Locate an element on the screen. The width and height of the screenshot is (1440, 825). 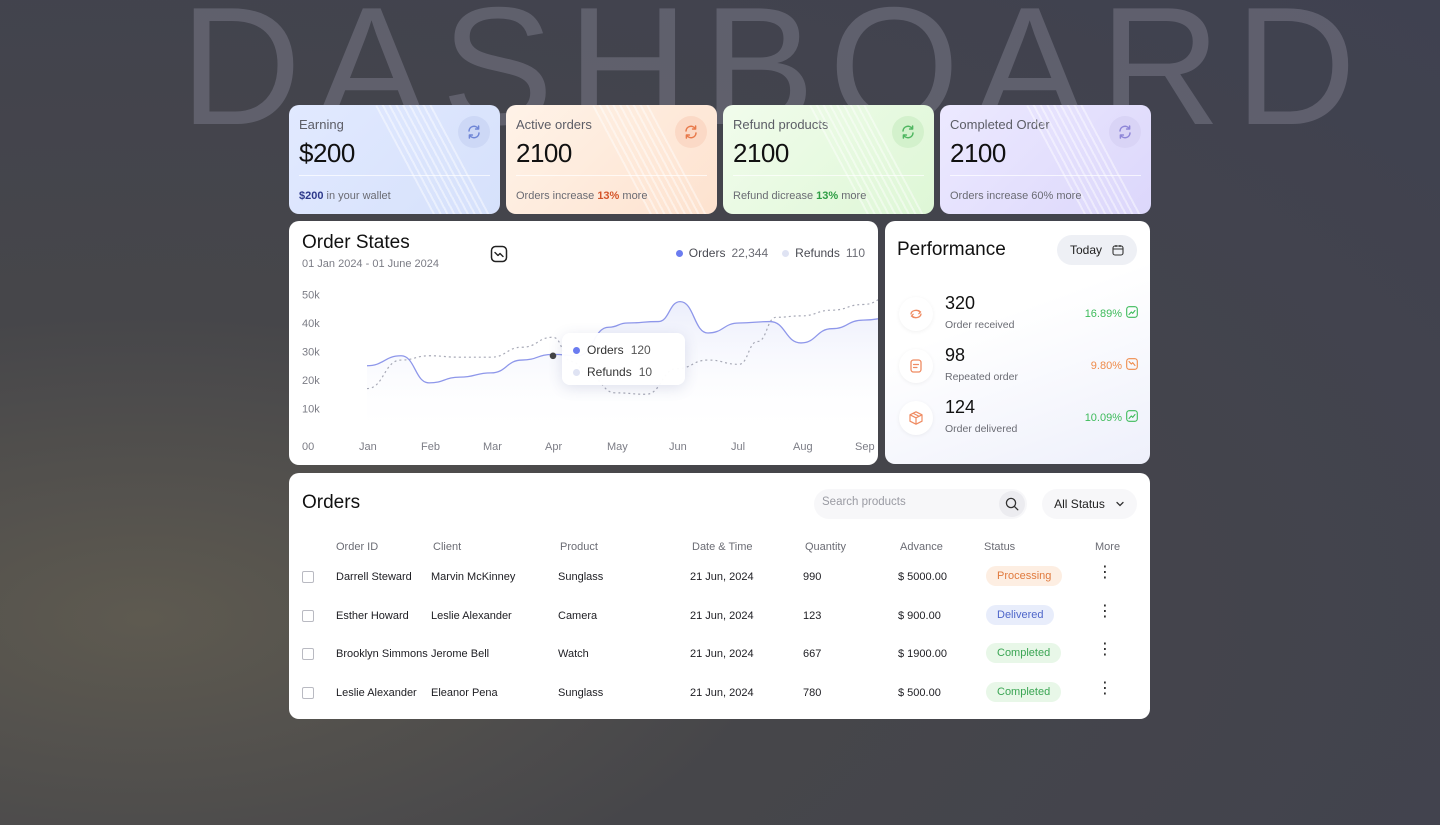
x-tick-label: Jun is located at coordinates (678, 447).